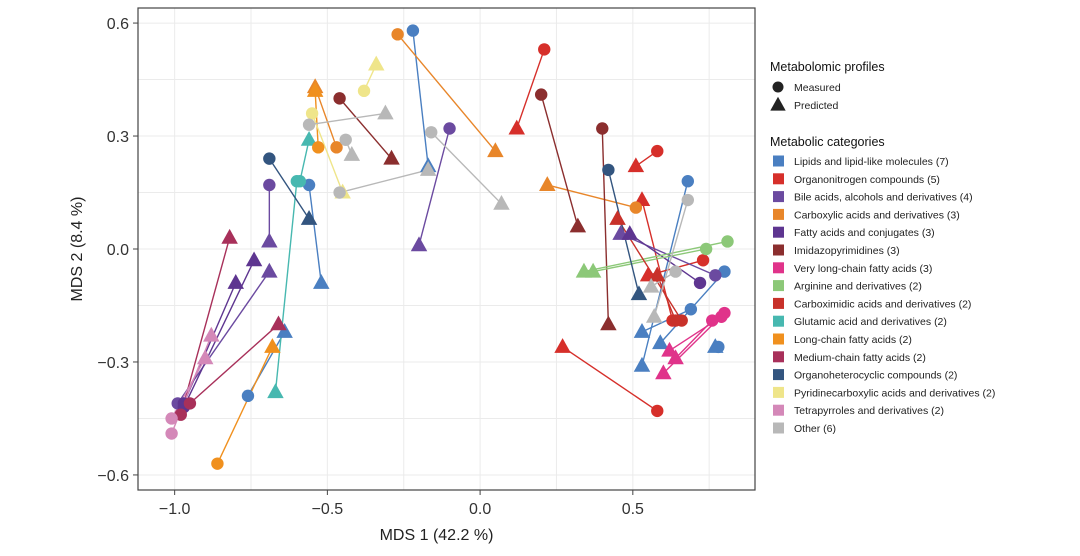  Describe the element at coordinates (805, 96) in the screenshot. I see `shape-legend-items: Measured Predicted` at that location.